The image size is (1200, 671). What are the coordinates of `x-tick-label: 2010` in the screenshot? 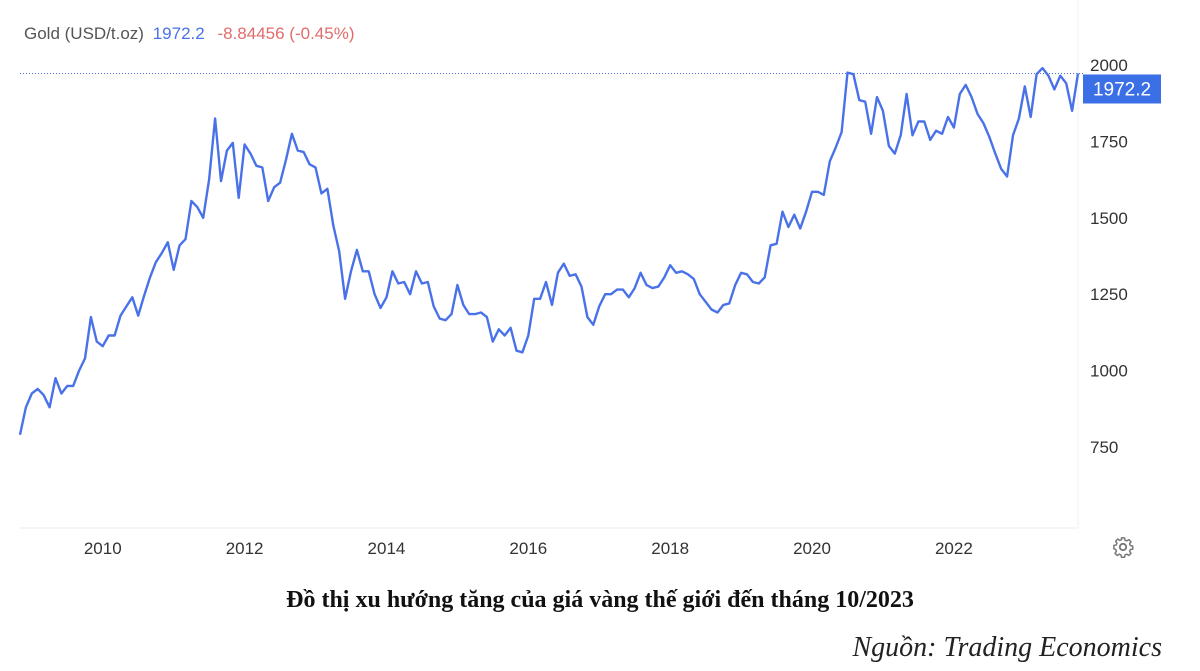 It's located at (103, 548).